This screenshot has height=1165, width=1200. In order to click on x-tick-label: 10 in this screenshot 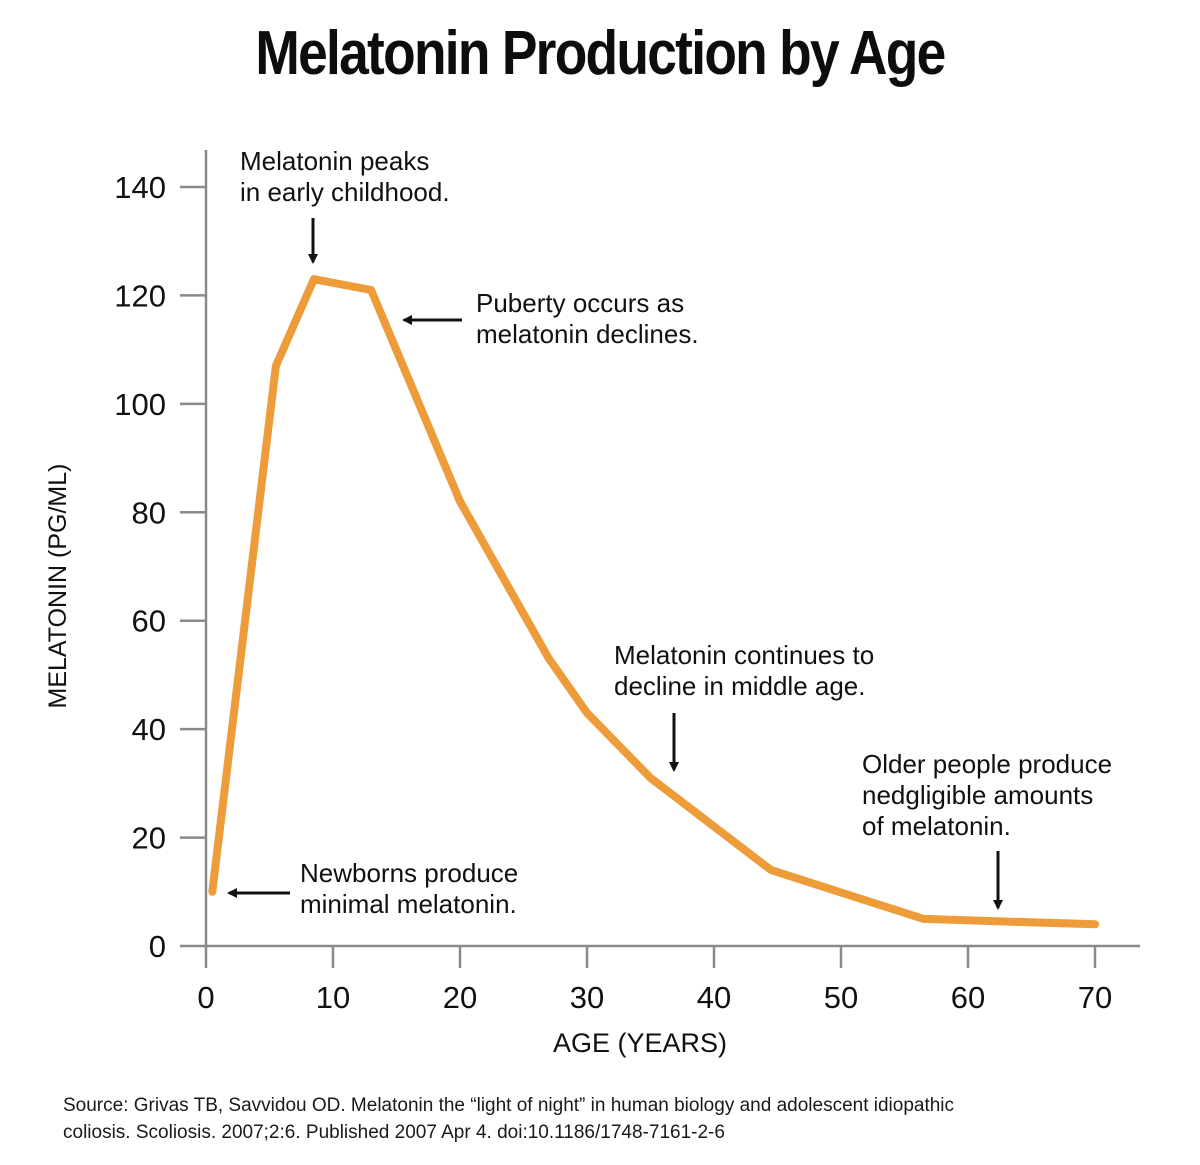, I will do `click(333, 997)`.